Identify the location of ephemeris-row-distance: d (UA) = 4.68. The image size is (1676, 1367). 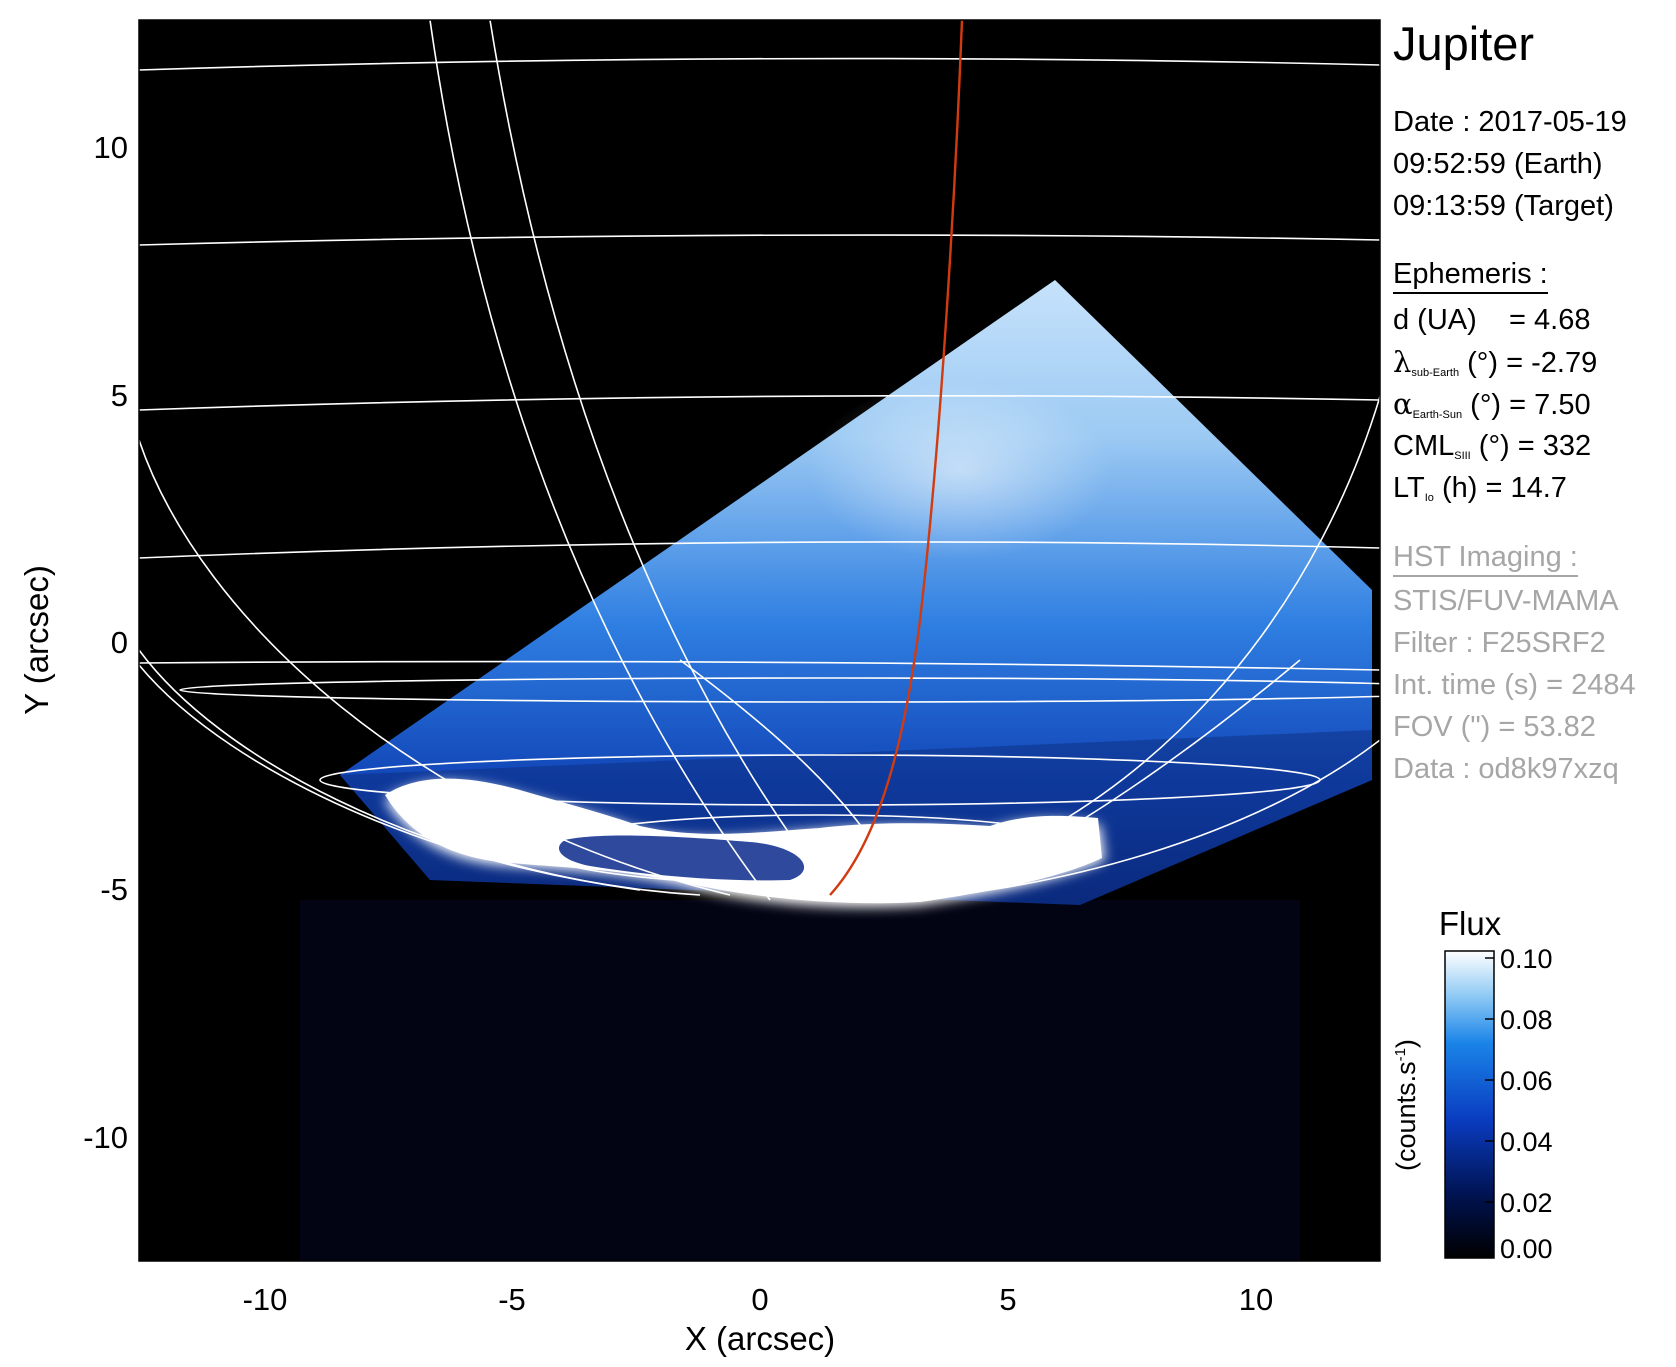
(1492, 320).